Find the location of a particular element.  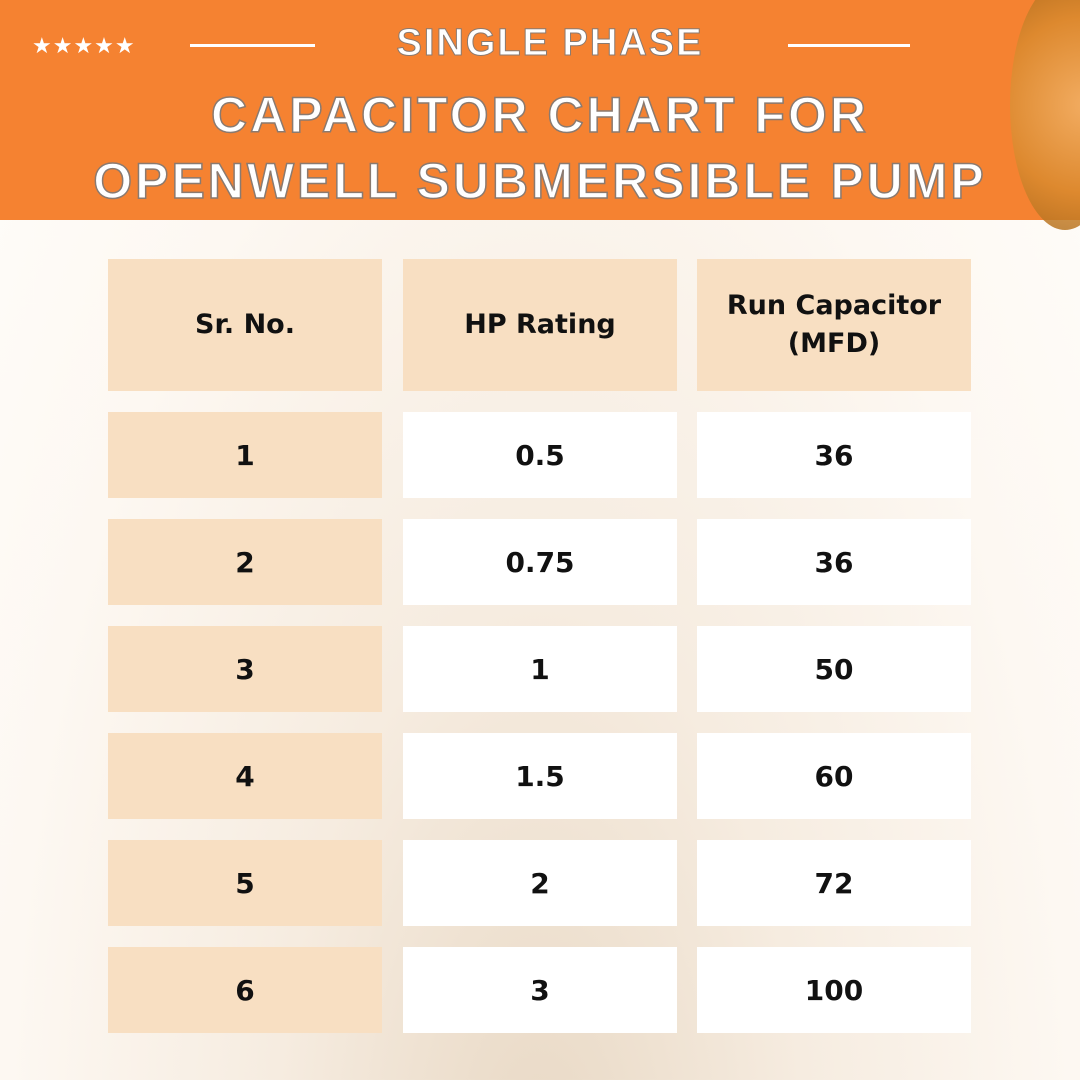

subtitle: SINGLE PHASE is located at coordinates (550, 43).